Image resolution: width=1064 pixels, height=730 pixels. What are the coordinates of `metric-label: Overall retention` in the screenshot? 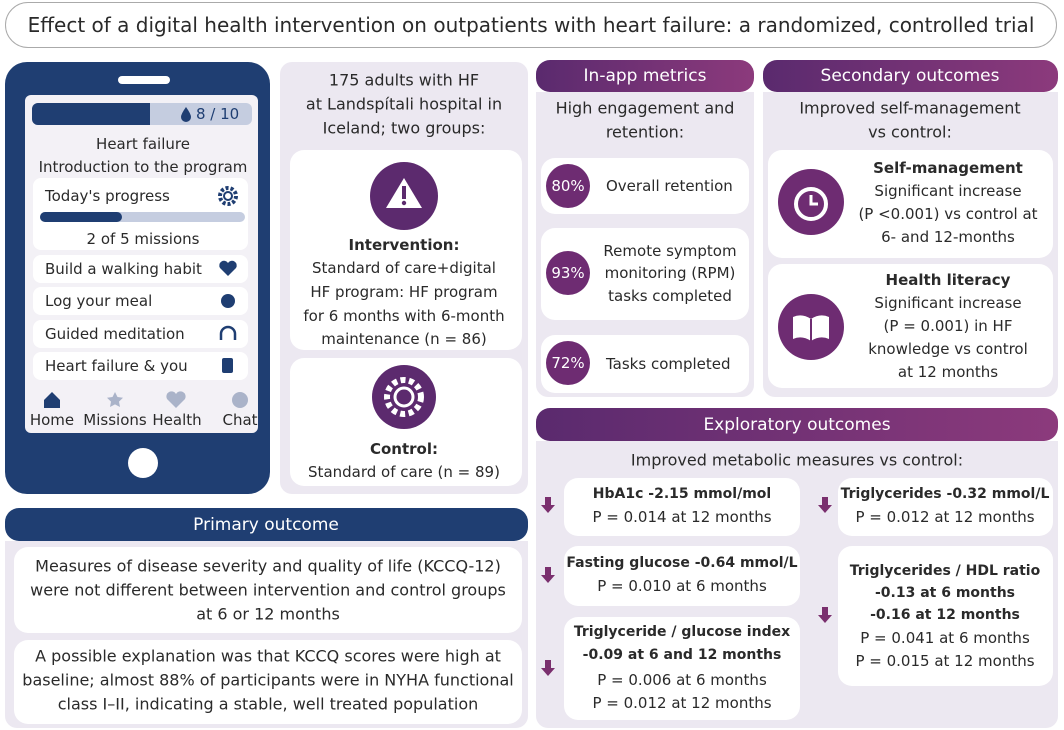 It's located at (669, 186).